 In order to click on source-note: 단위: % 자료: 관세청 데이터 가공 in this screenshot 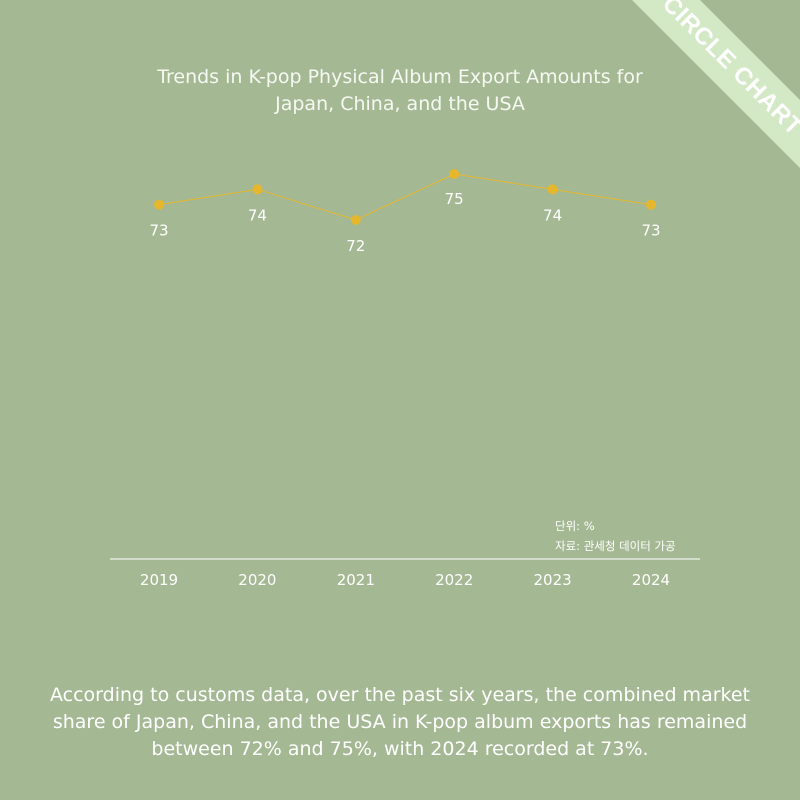, I will do `click(615, 536)`.